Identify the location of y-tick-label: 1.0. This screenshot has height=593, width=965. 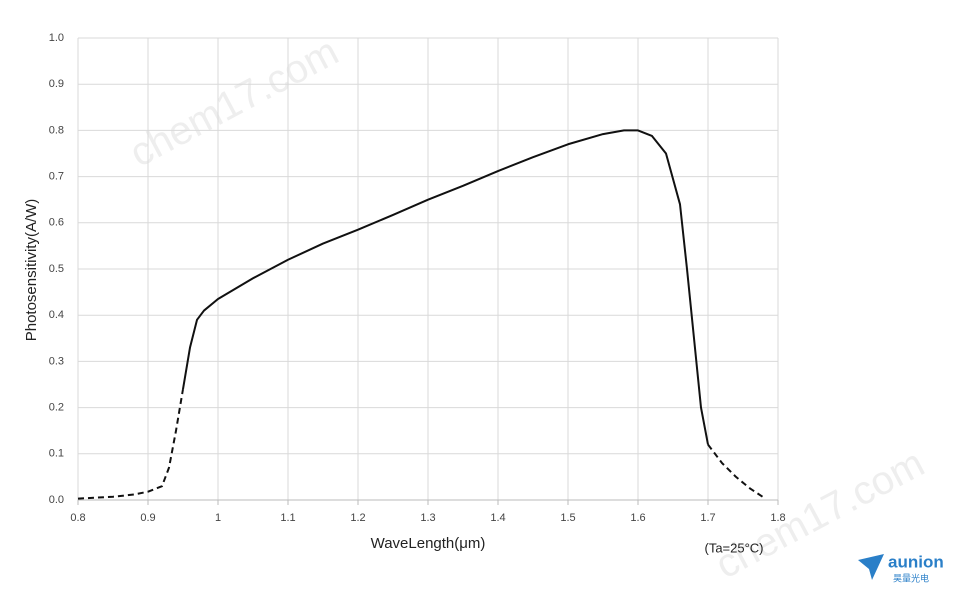
(56, 38).